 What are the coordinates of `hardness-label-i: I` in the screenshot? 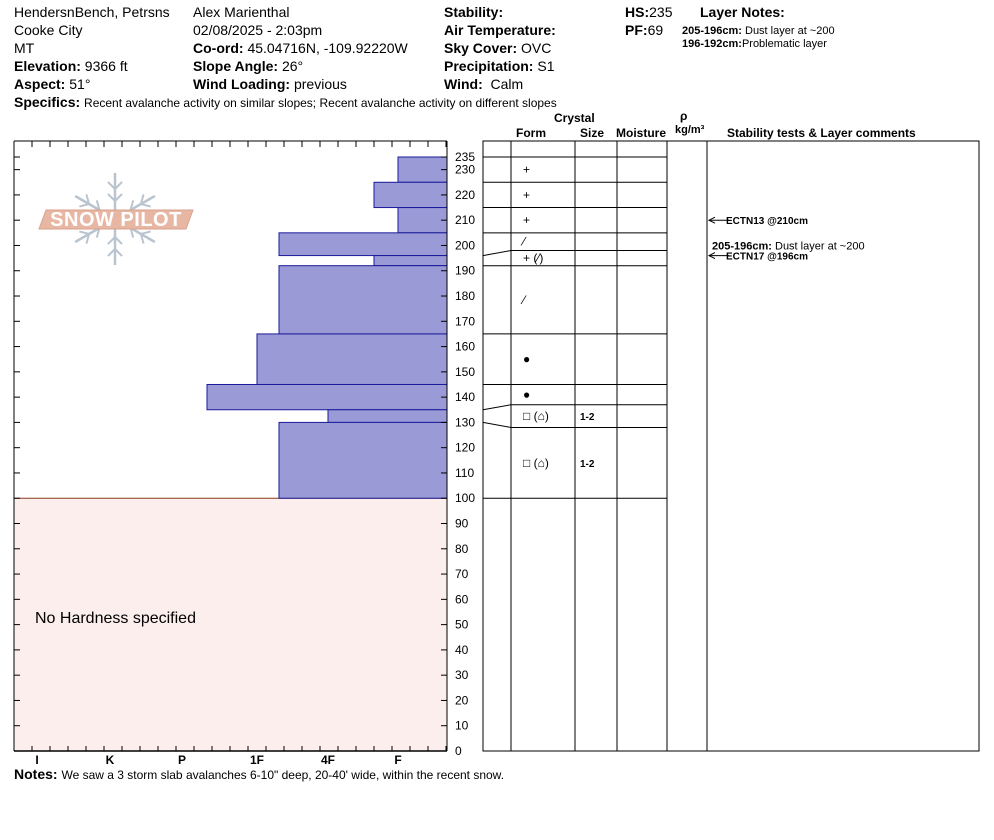 It's located at (36, 760).